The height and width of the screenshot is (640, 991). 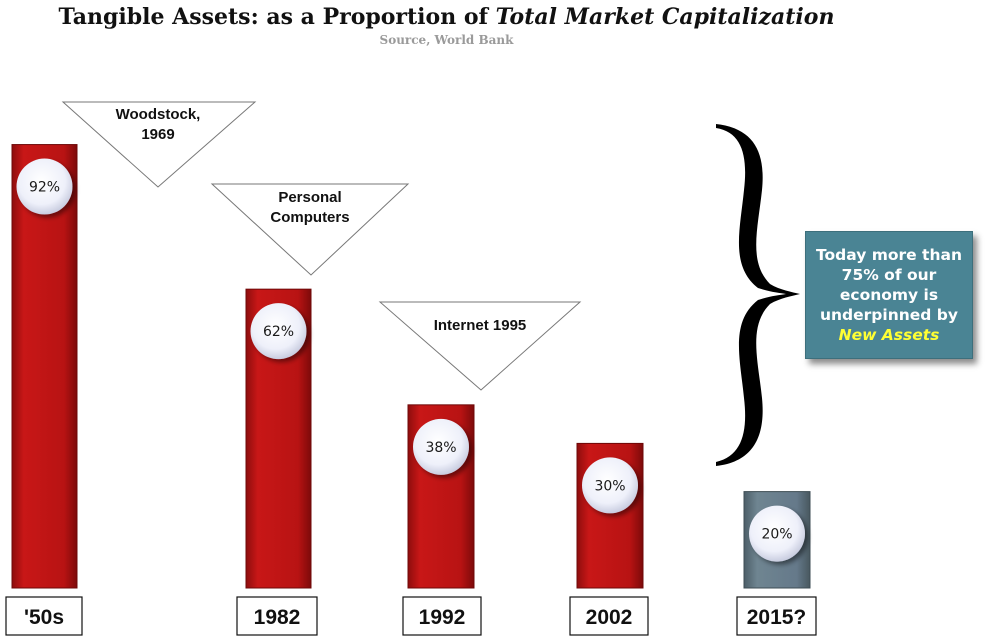 I want to click on category-label-3: 2002, so click(x=609, y=617).